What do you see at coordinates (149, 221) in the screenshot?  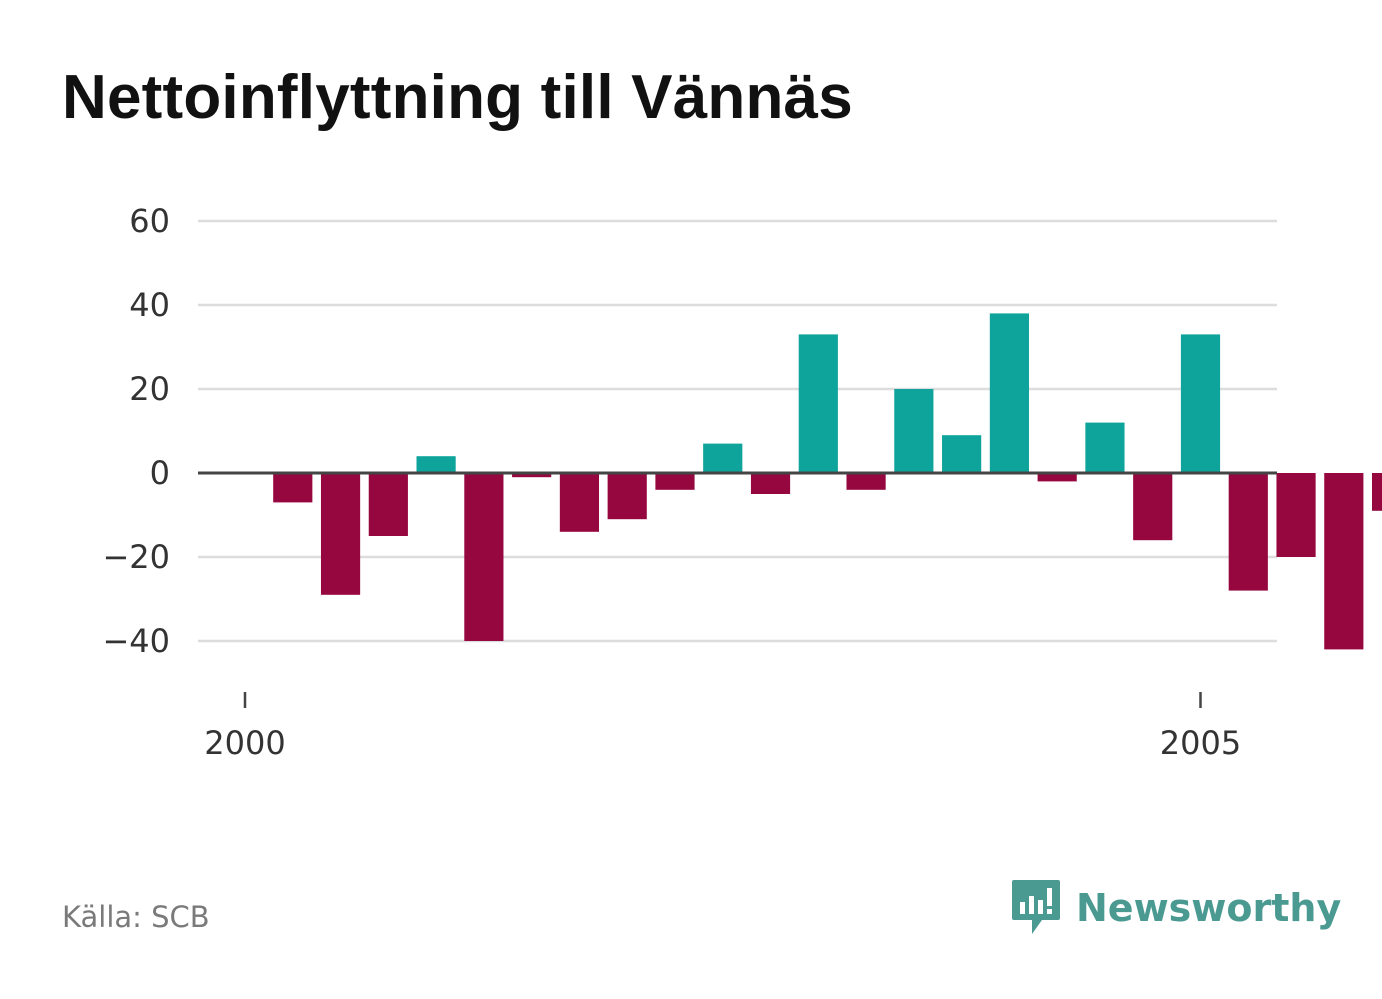 I see `y-tick-label: 60` at bounding box center [149, 221].